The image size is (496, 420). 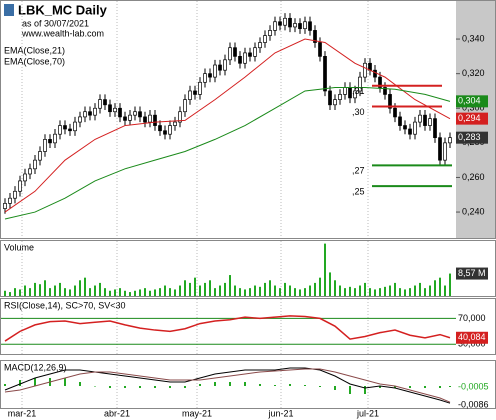 I want to click on x-tick-label: jun-21, so click(x=280, y=413).